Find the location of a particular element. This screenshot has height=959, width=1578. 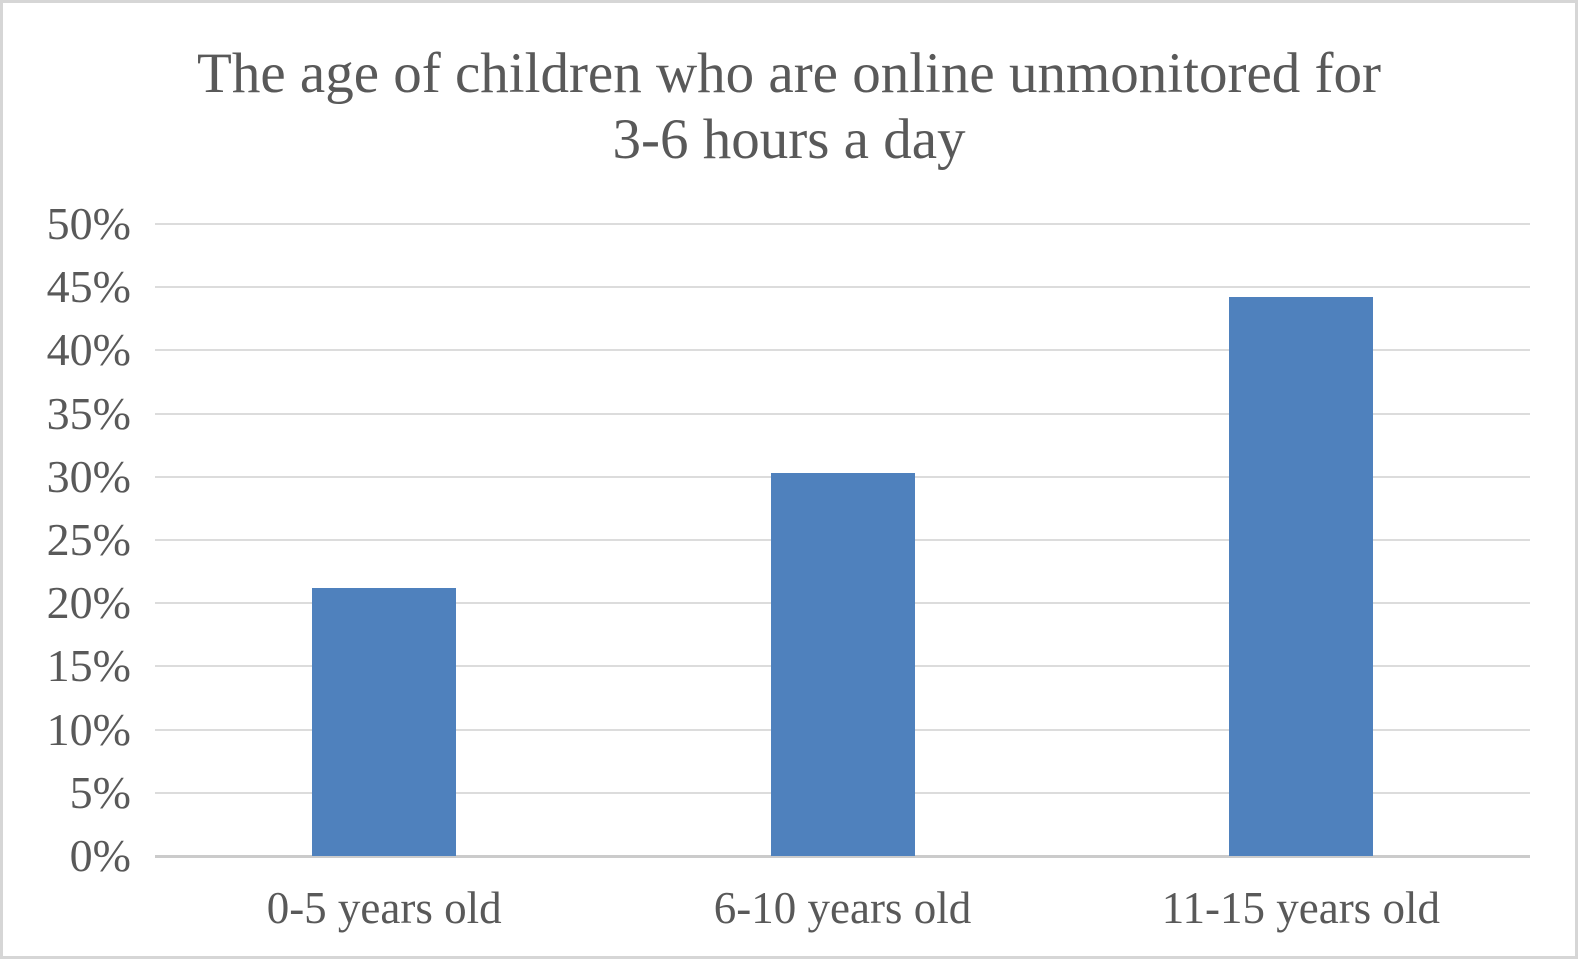

x-axis-category-label: 0-5 years old is located at coordinates (384, 908).